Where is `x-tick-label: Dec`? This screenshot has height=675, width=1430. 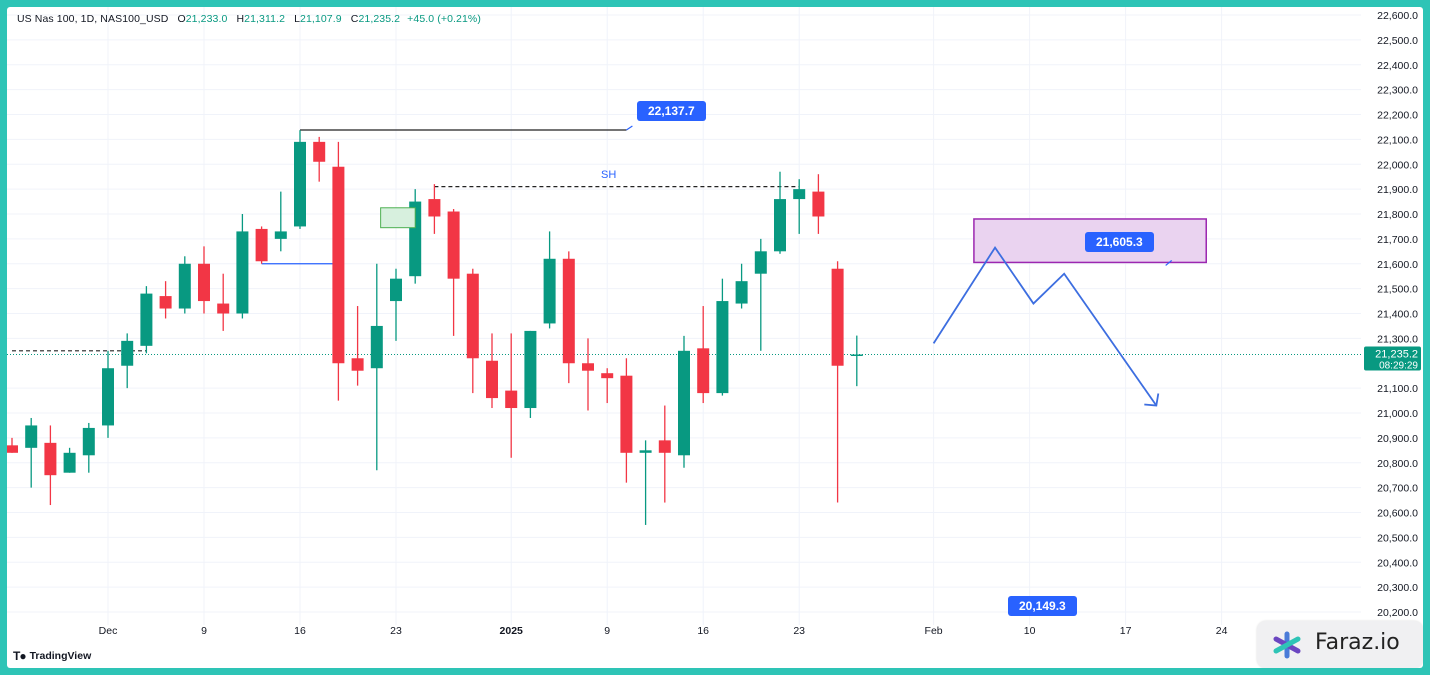
x-tick-label: Dec is located at coordinates (108, 631).